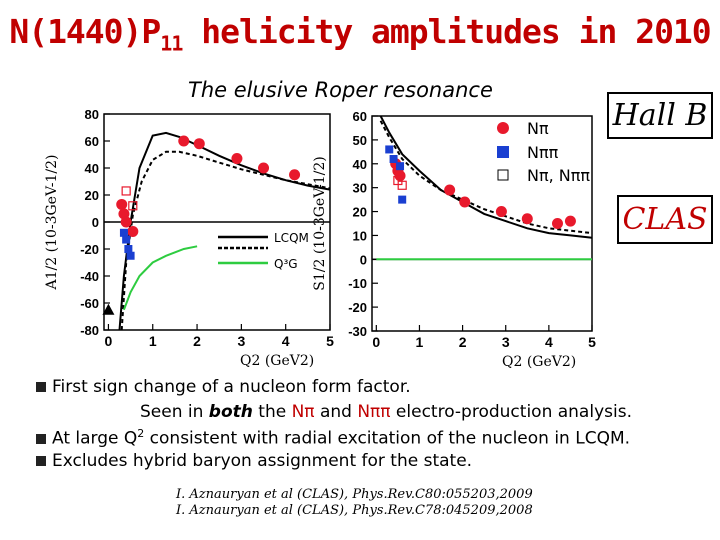  I want to click on y-tick-label: -40, so click(89, 276).